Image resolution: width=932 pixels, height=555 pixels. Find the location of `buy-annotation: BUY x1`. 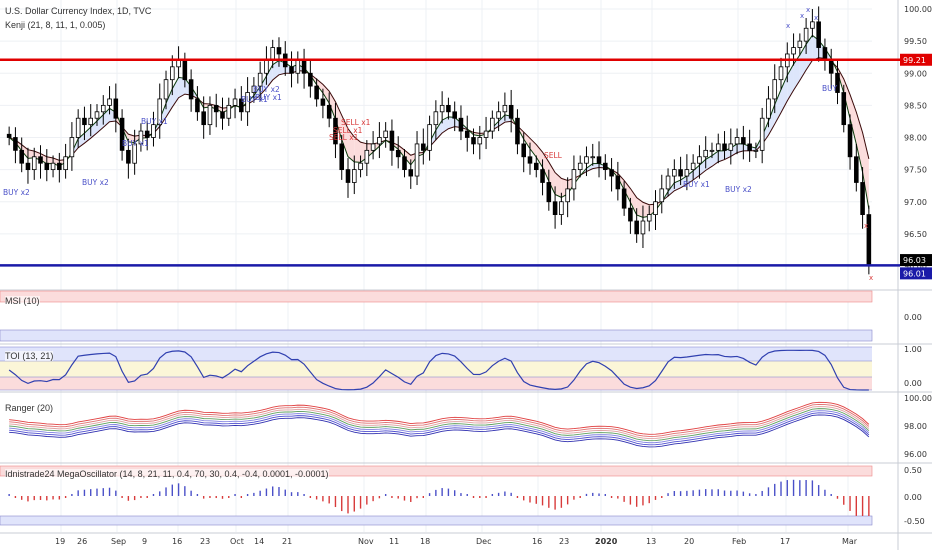

buy-annotation: BUY x1 is located at coordinates (154, 121).